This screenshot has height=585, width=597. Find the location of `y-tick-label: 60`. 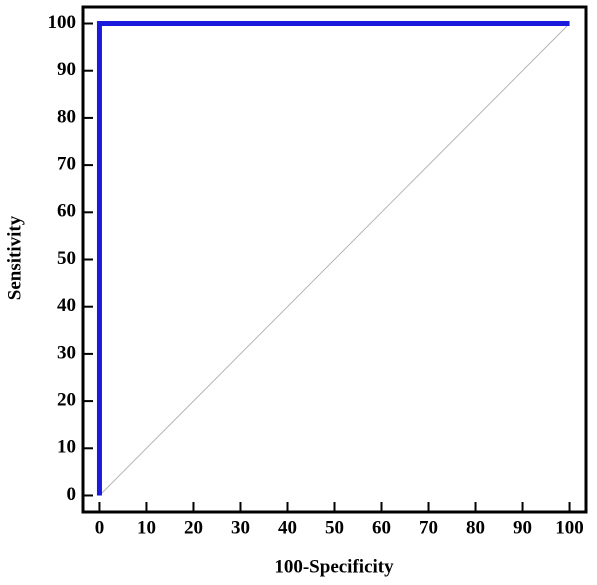

y-tick-label: 60 is located at coordinates (66, 211).